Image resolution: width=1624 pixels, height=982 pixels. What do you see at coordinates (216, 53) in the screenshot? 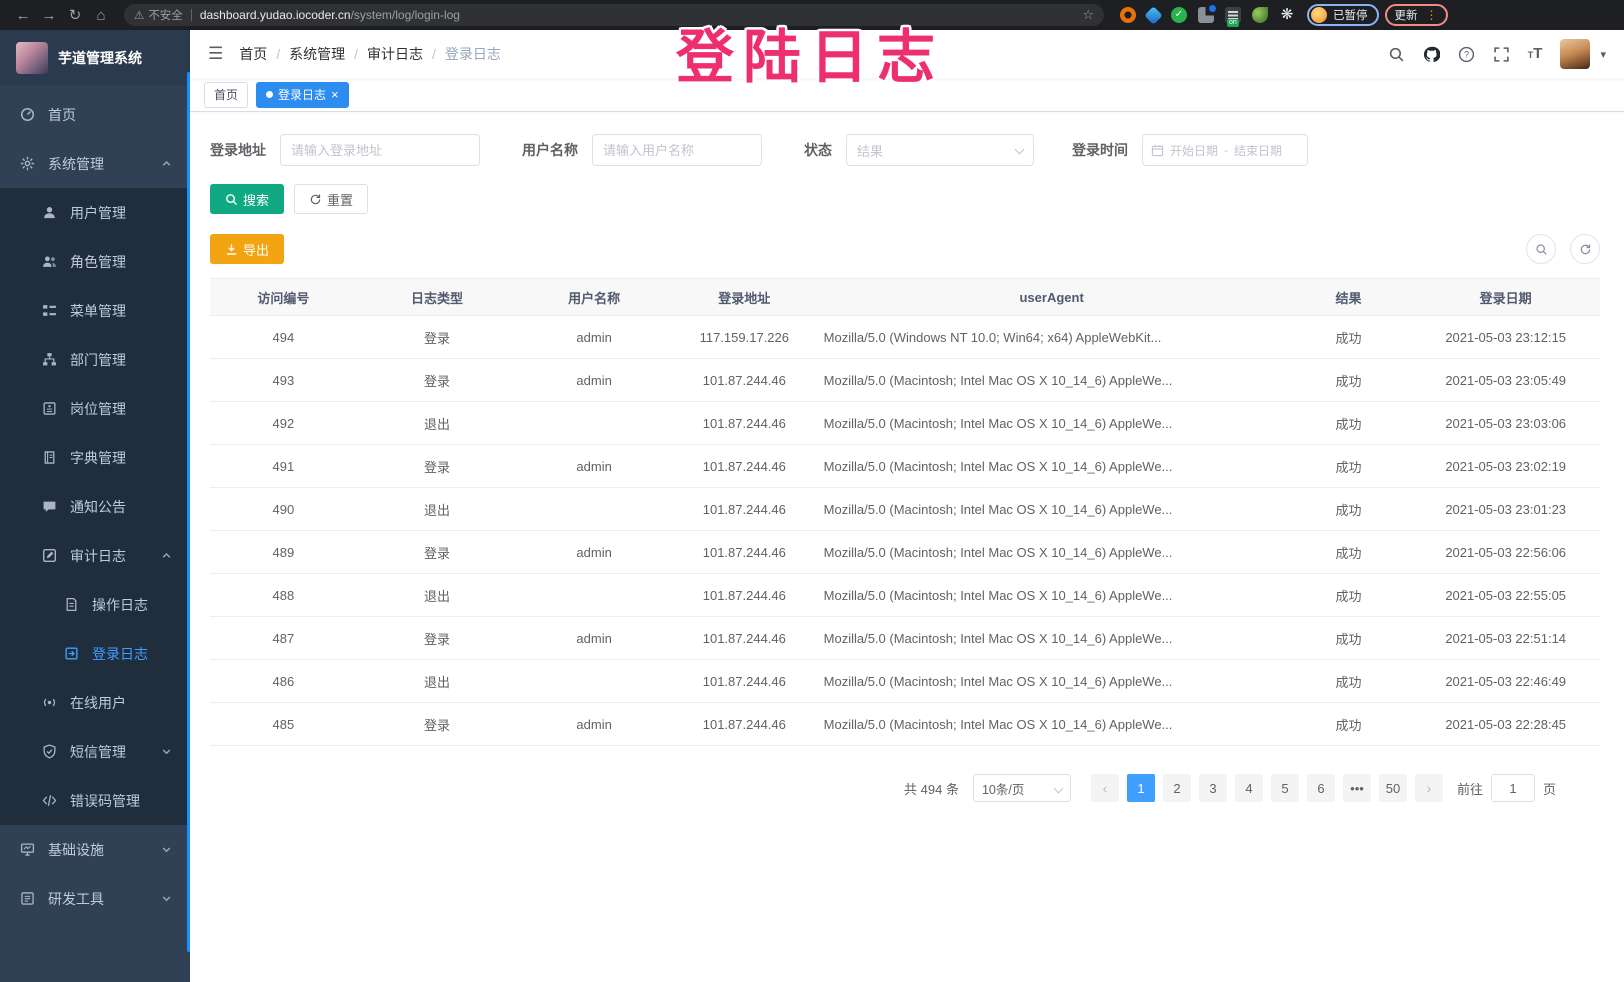
I see `sidebar-toggle-icon: ☰` at bounding box center [216, 53].